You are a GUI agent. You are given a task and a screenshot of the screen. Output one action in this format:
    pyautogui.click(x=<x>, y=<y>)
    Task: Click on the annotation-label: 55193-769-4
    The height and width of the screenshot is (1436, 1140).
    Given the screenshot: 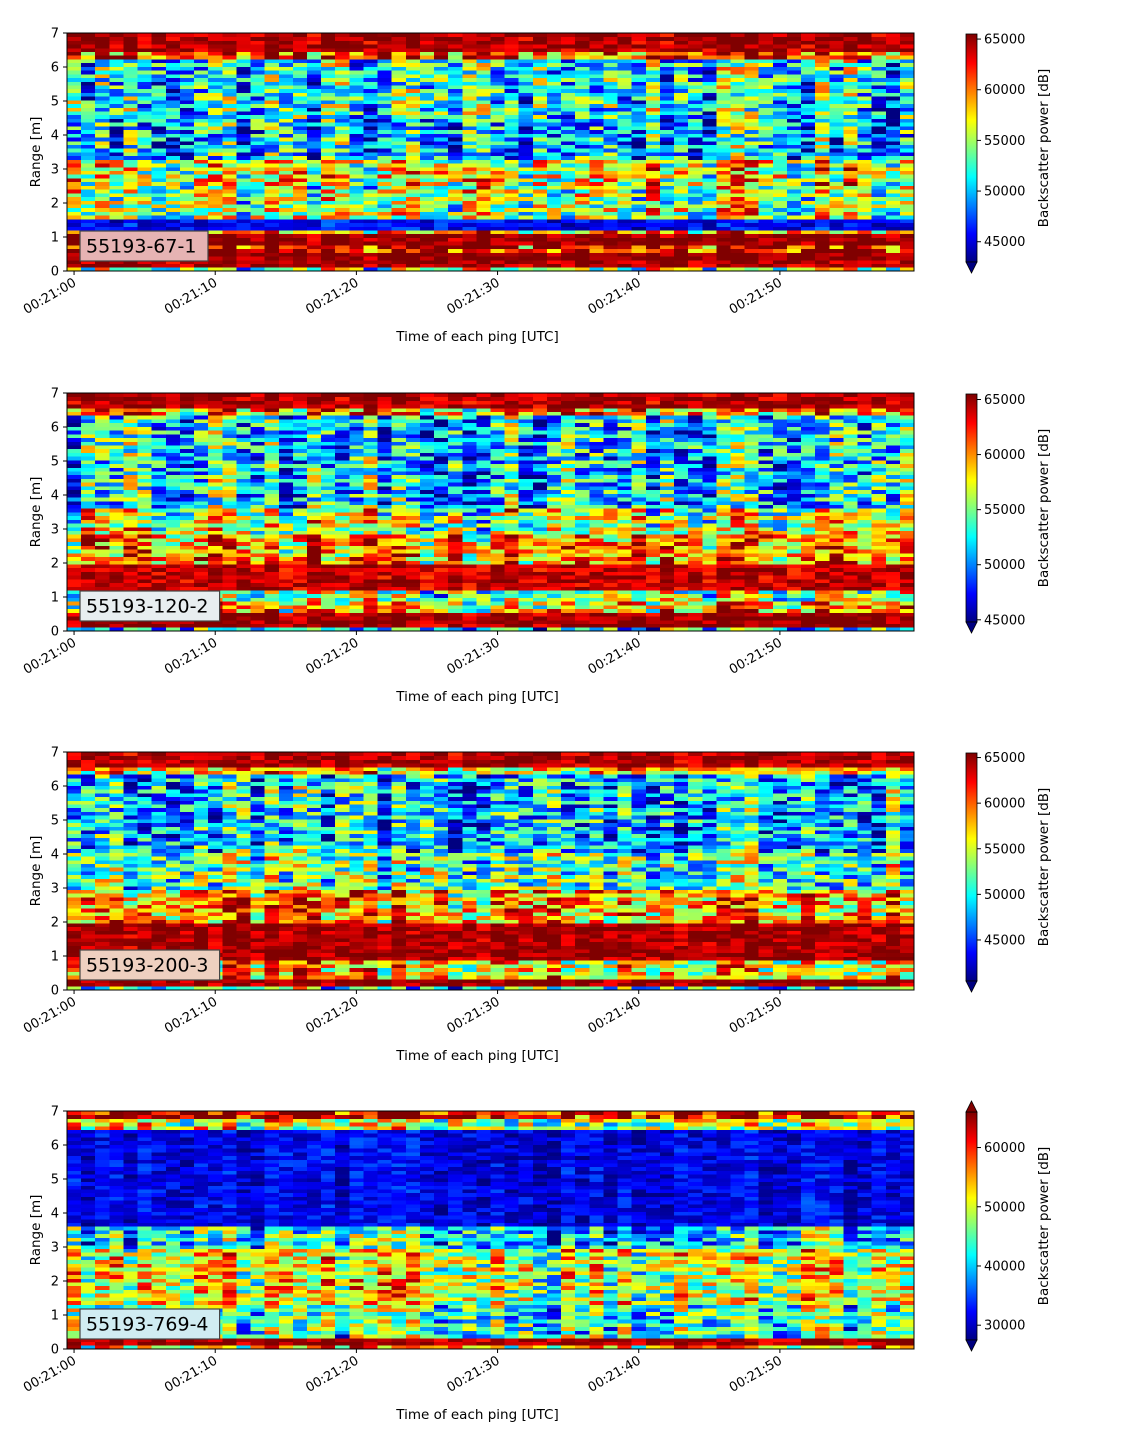 What is the action you would take?
    pyautogui.click(x=147, y=1325)
    